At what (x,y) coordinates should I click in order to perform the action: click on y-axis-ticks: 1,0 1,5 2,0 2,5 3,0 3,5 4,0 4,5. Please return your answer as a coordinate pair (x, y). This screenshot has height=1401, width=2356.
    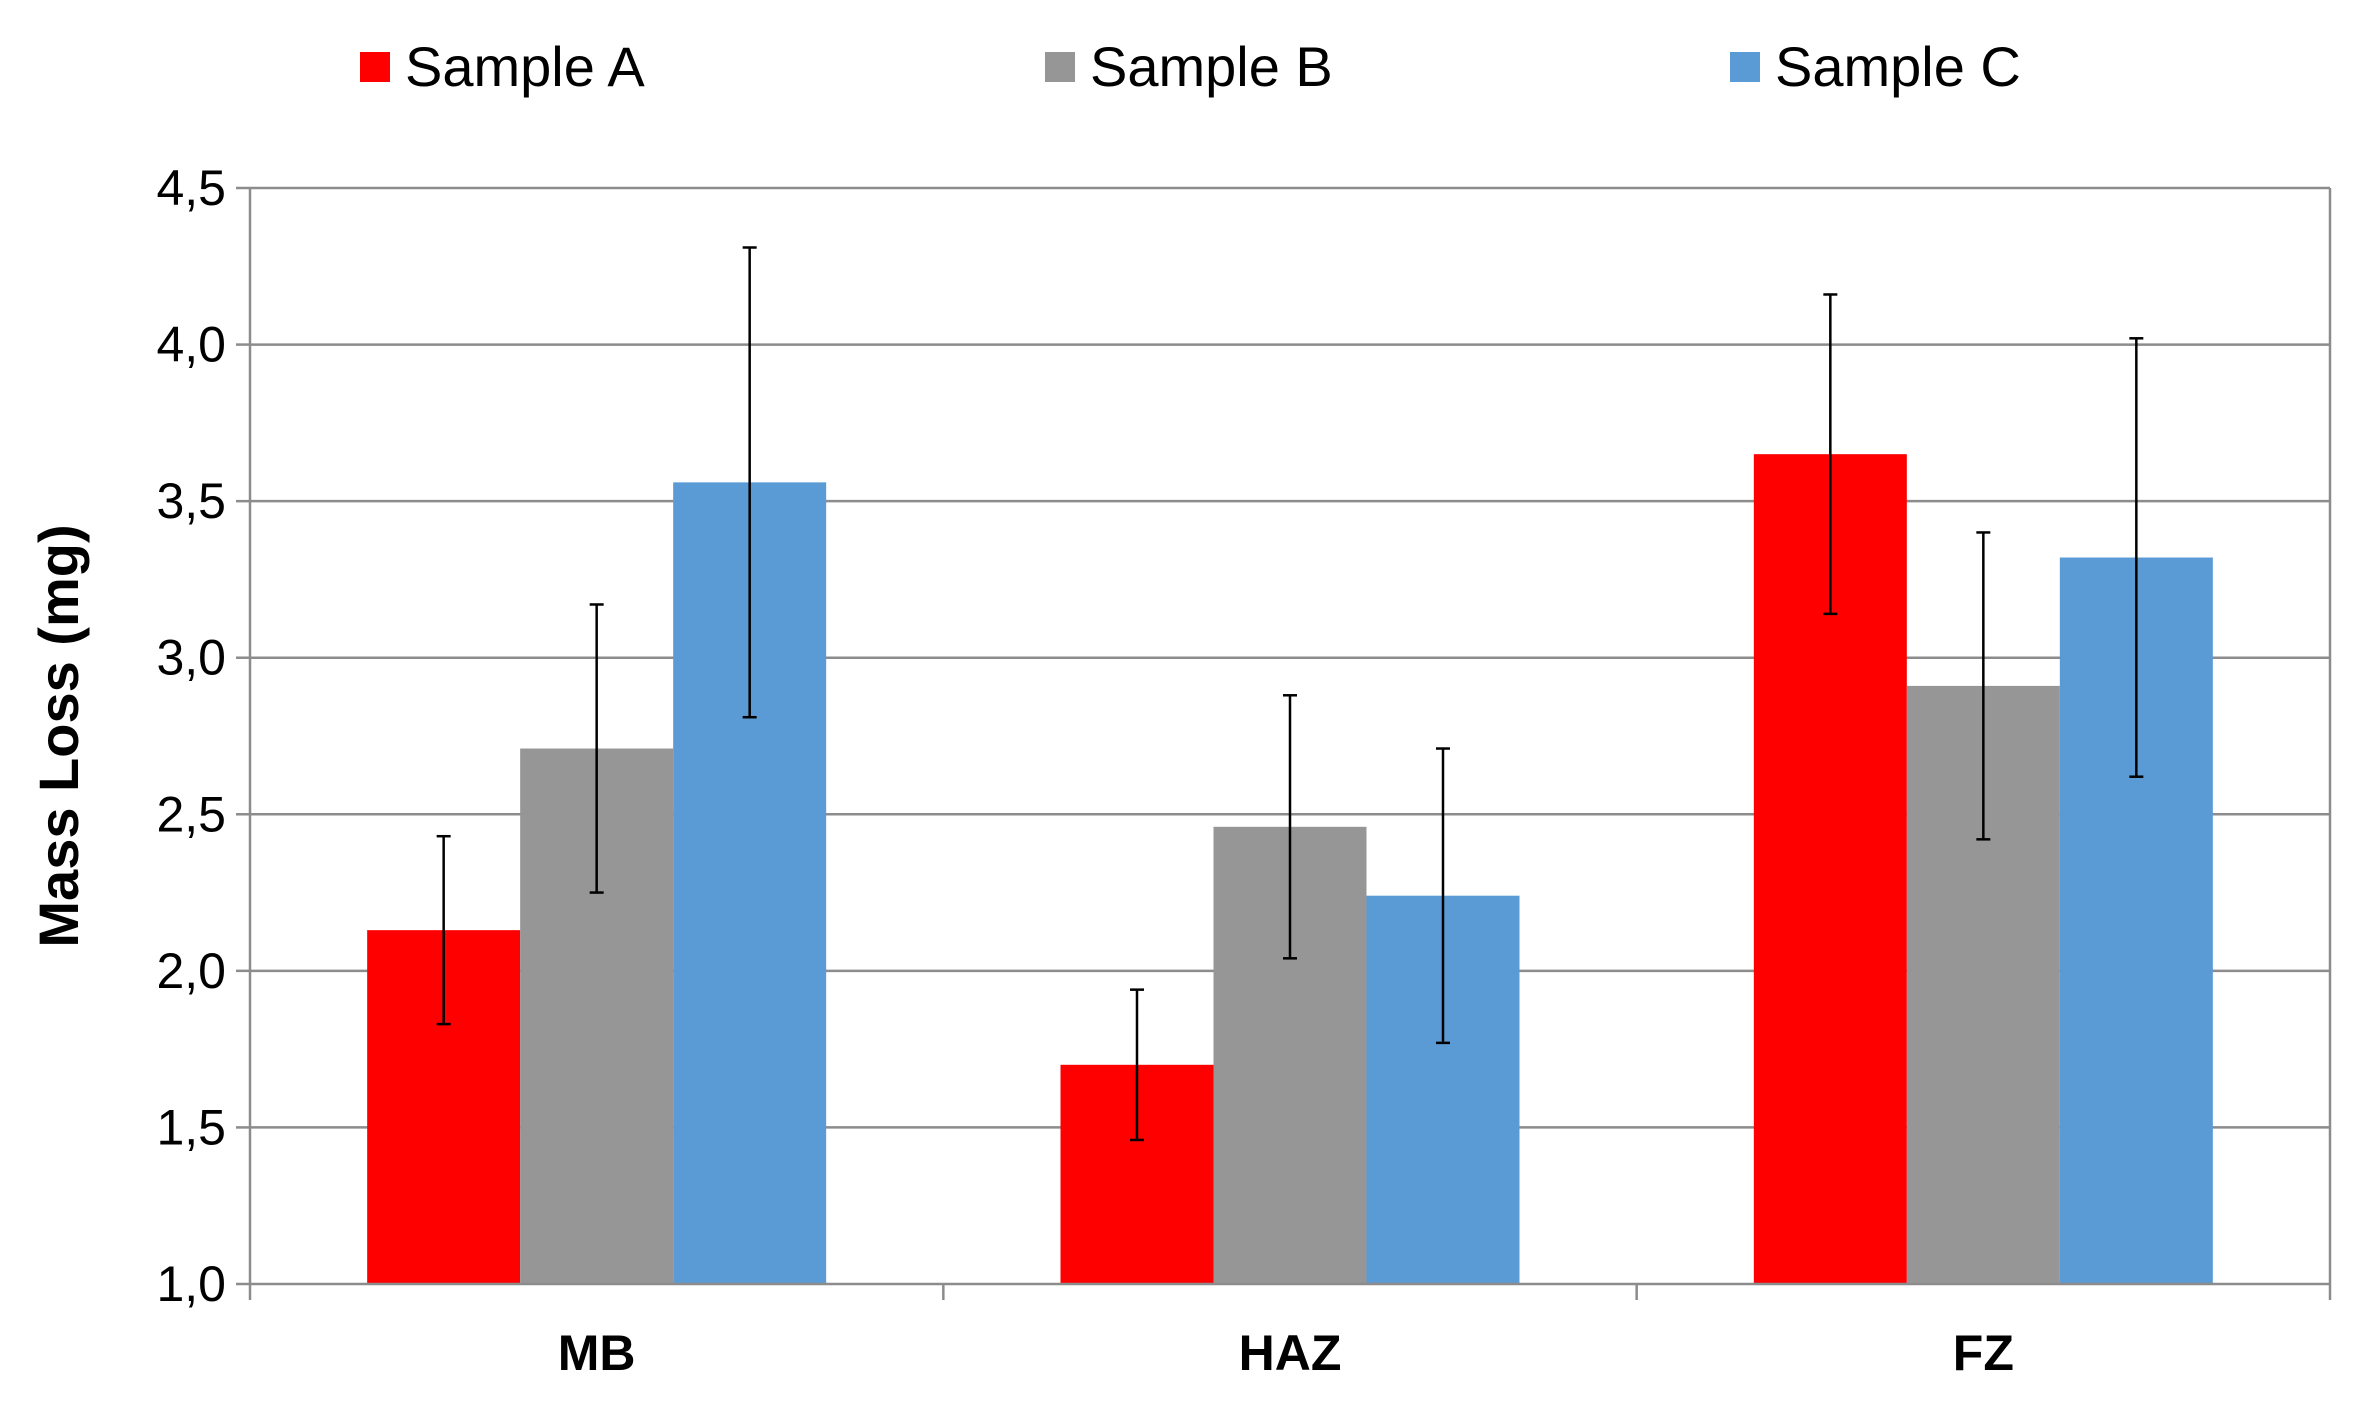
    Looking at the image, I should click on (203, 736).